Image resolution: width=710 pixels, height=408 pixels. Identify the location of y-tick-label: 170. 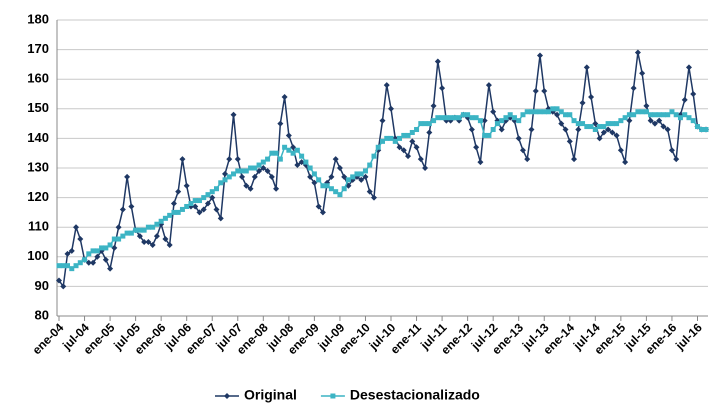
(38, 48).